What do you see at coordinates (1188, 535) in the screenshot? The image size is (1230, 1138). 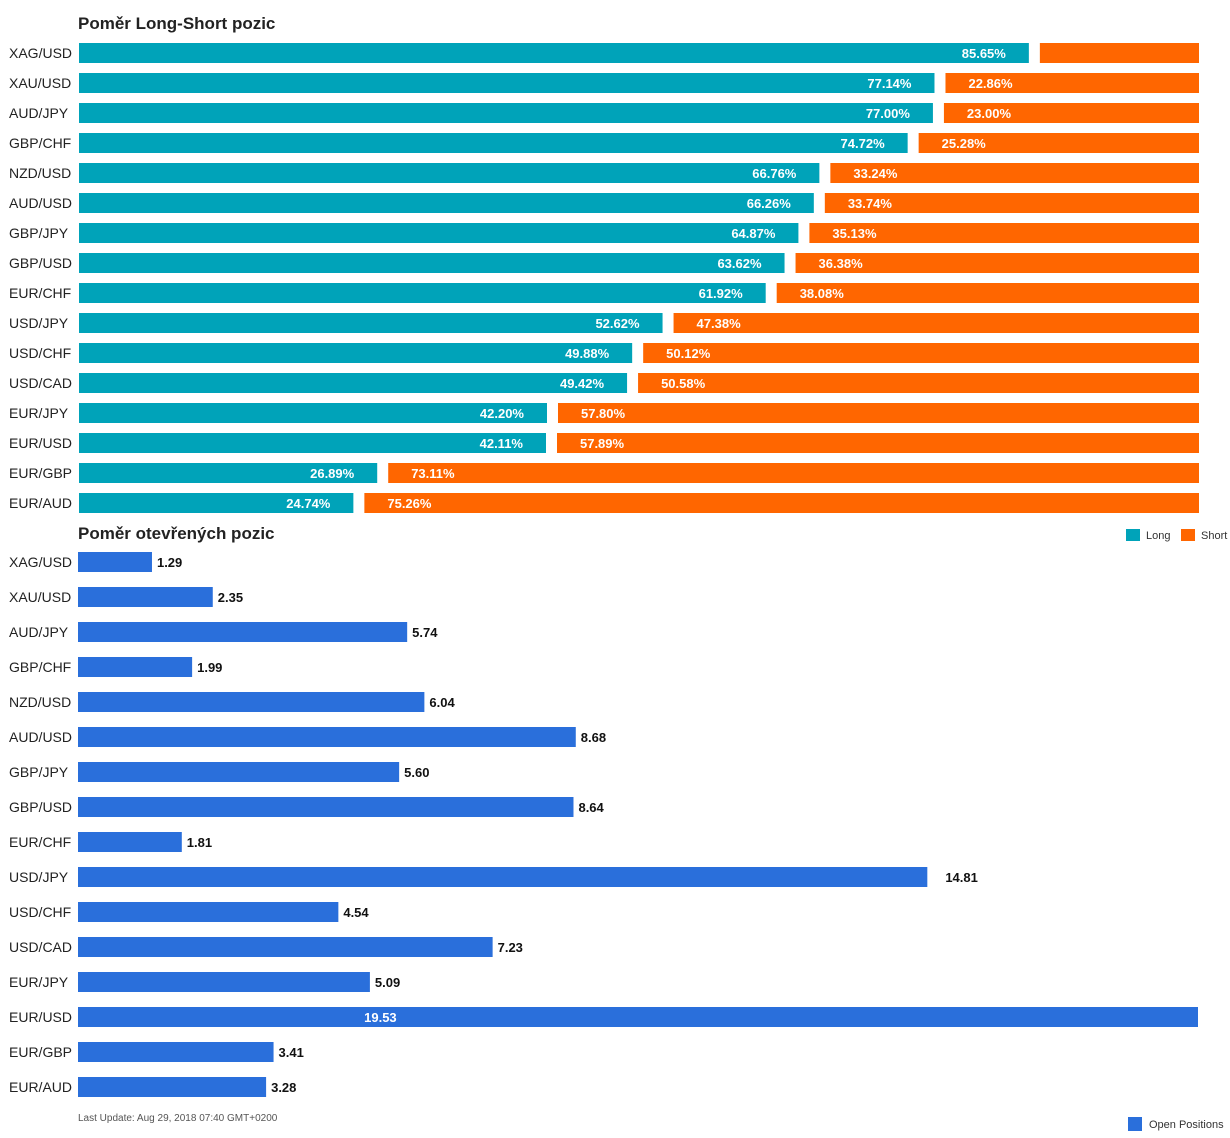 I see `legend-short-swatch` at bounding box center [1188, 535].